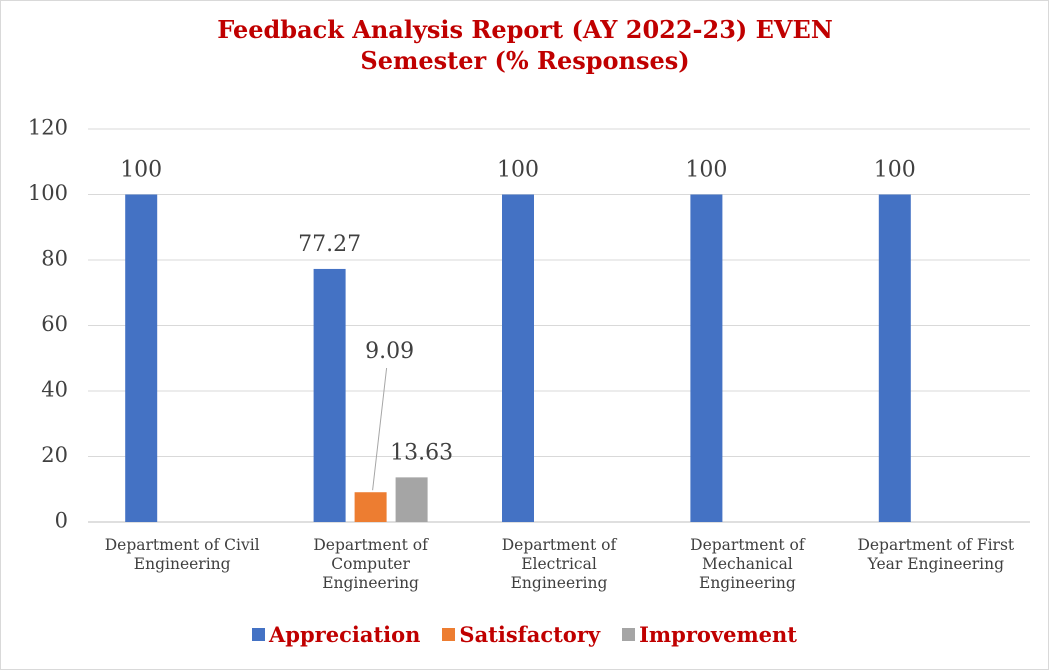  Describe the element at coordinates (344, 634) in the screenshot. I see `legend-label: Appreciation` at that location.